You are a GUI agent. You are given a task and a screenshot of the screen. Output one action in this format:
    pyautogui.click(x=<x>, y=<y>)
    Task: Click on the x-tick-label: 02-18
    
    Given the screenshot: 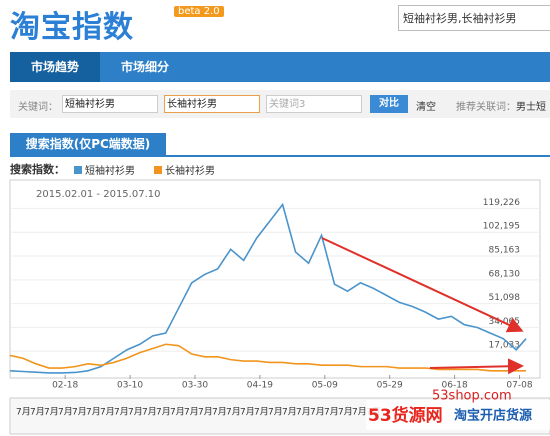 What is the action you would take?
    pyautogui.click(x=65, y=386)
    